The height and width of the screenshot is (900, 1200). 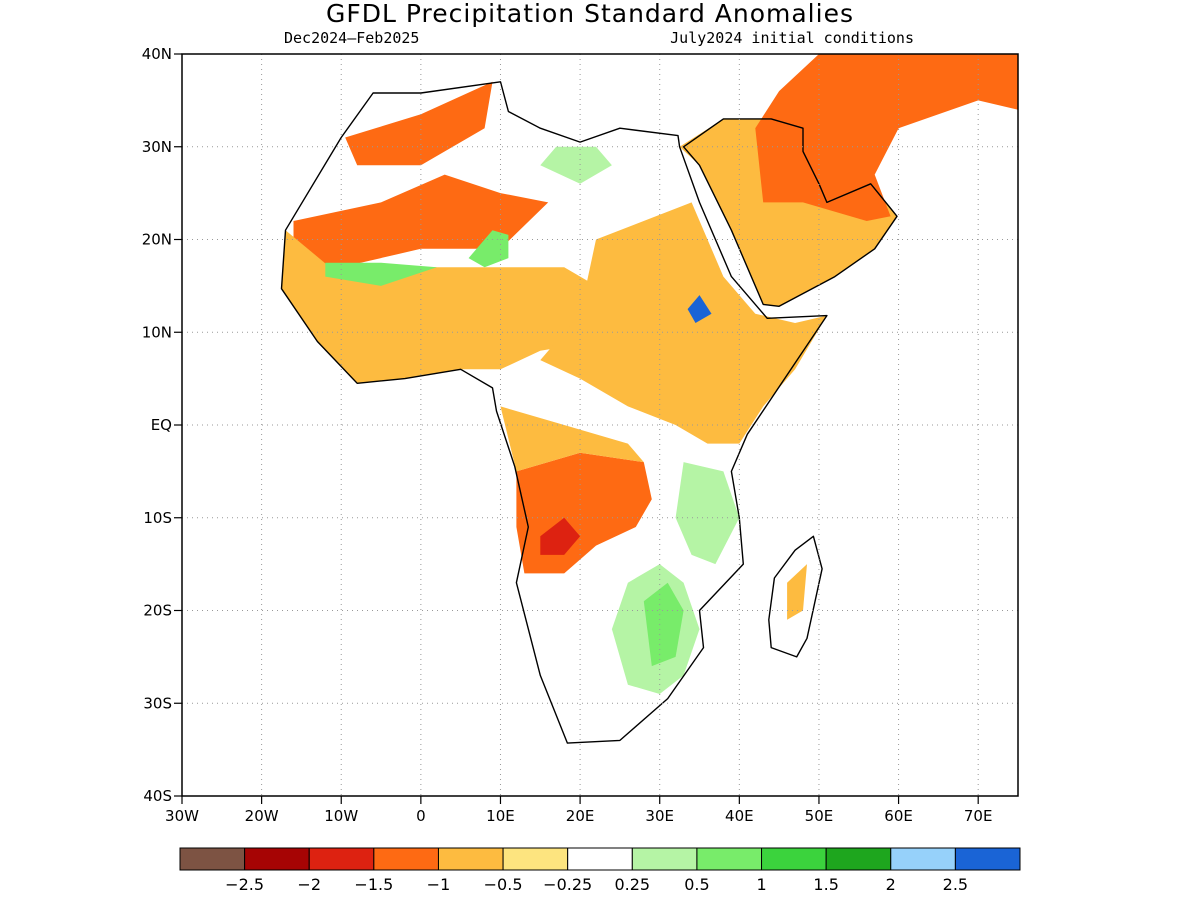 I want to click on longitude-axis: 30W 20W 10W 0 10E 20E 30E 40E 50E 60E 70E, so click(x=578, y=810).